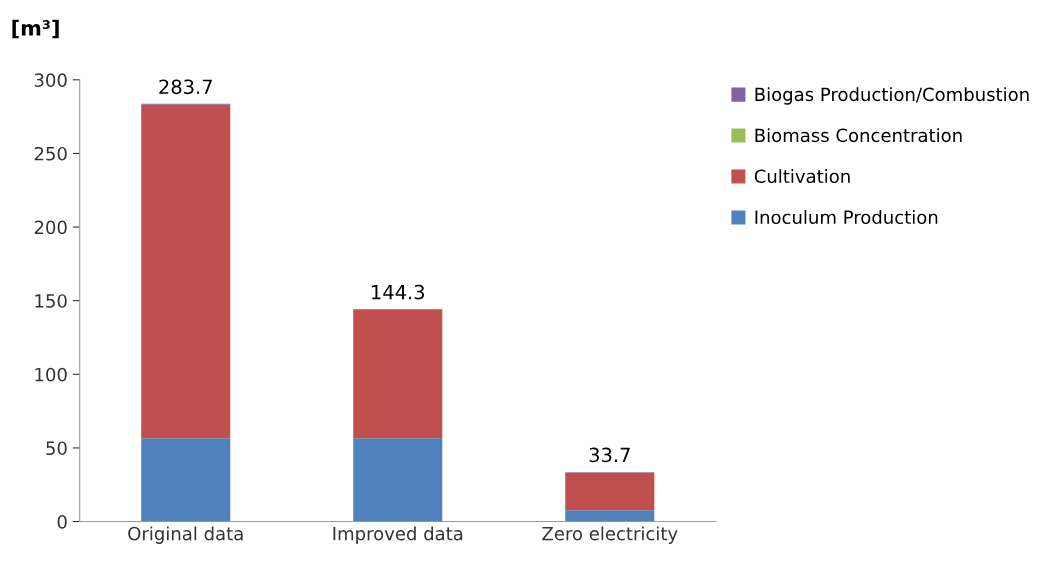 The width and height of the screenshot is (1063, 570). What do you see at coordinates (50, 227) in the screenshot?
I see `y-tick-label: 200` at bounding box center [50, 227].